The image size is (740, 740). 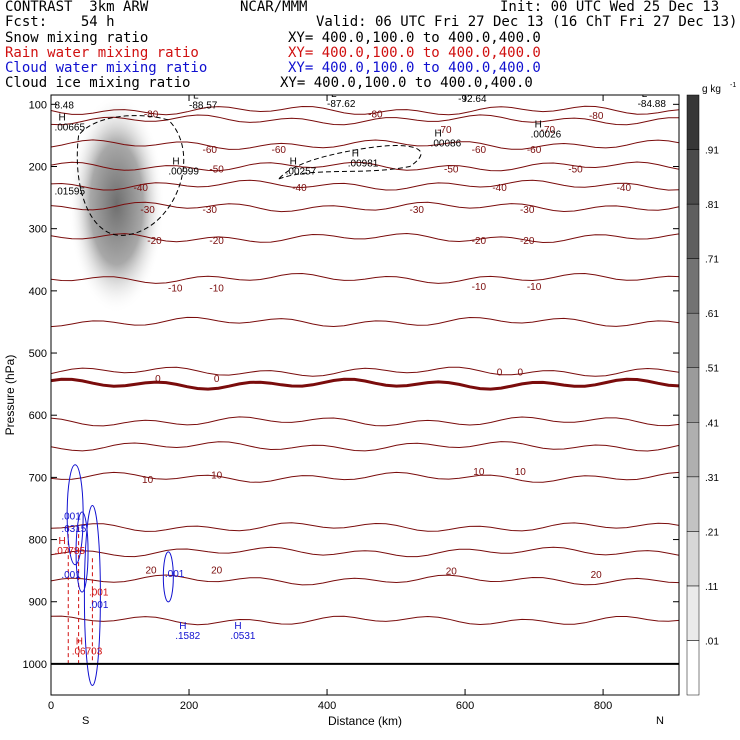 I want to click on extremum-value: -92.64, so click(x=472, y=99).